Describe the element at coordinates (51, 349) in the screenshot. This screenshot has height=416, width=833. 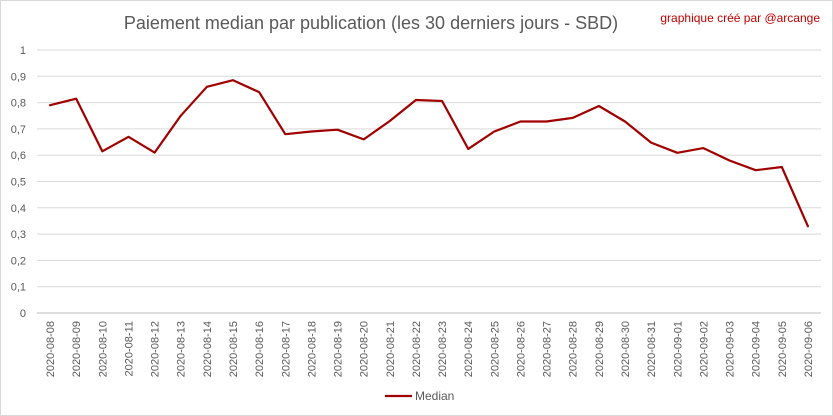
I see `x-tick-label: 2020-08-08` at that location.